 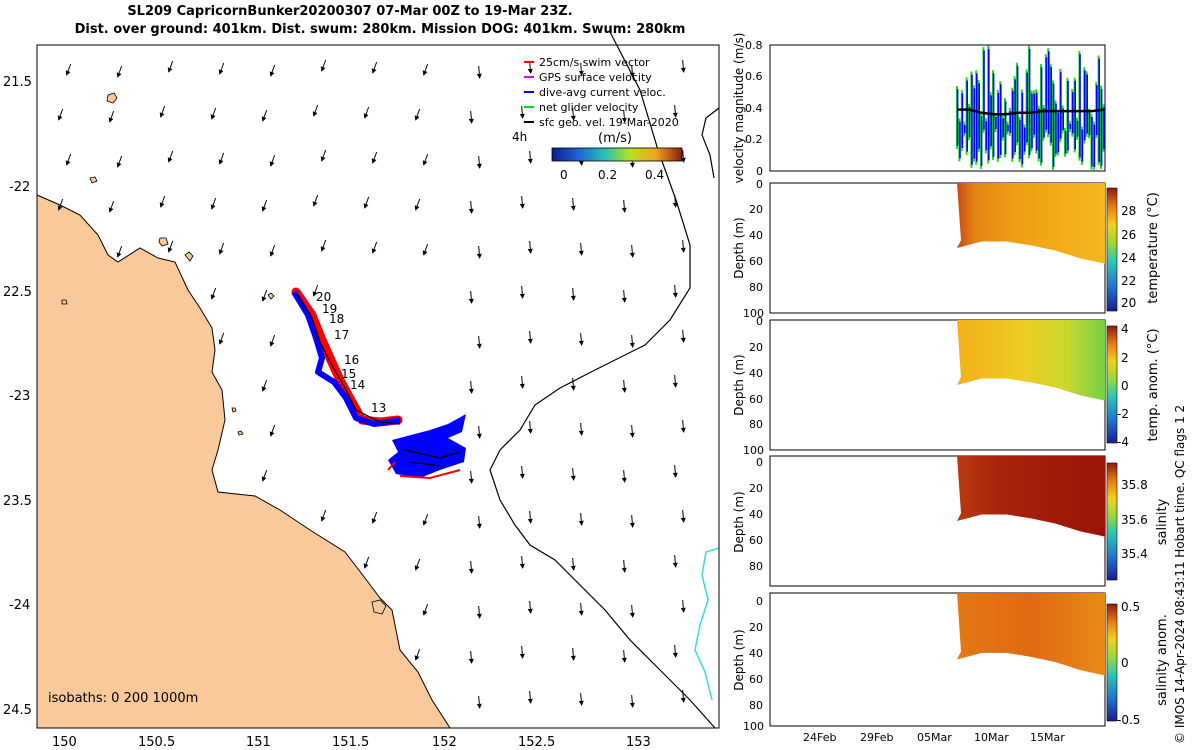 I want to click on velocity-bars, so click(x=1030, y=108).